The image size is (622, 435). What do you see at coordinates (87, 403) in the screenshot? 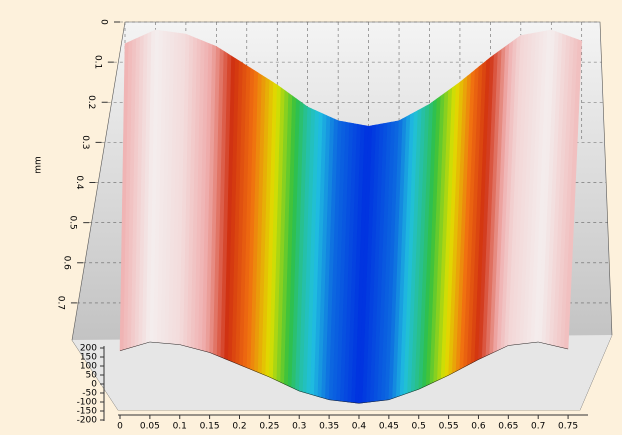
I see `z-tick-label: -100` at bounding box center [87, 403].